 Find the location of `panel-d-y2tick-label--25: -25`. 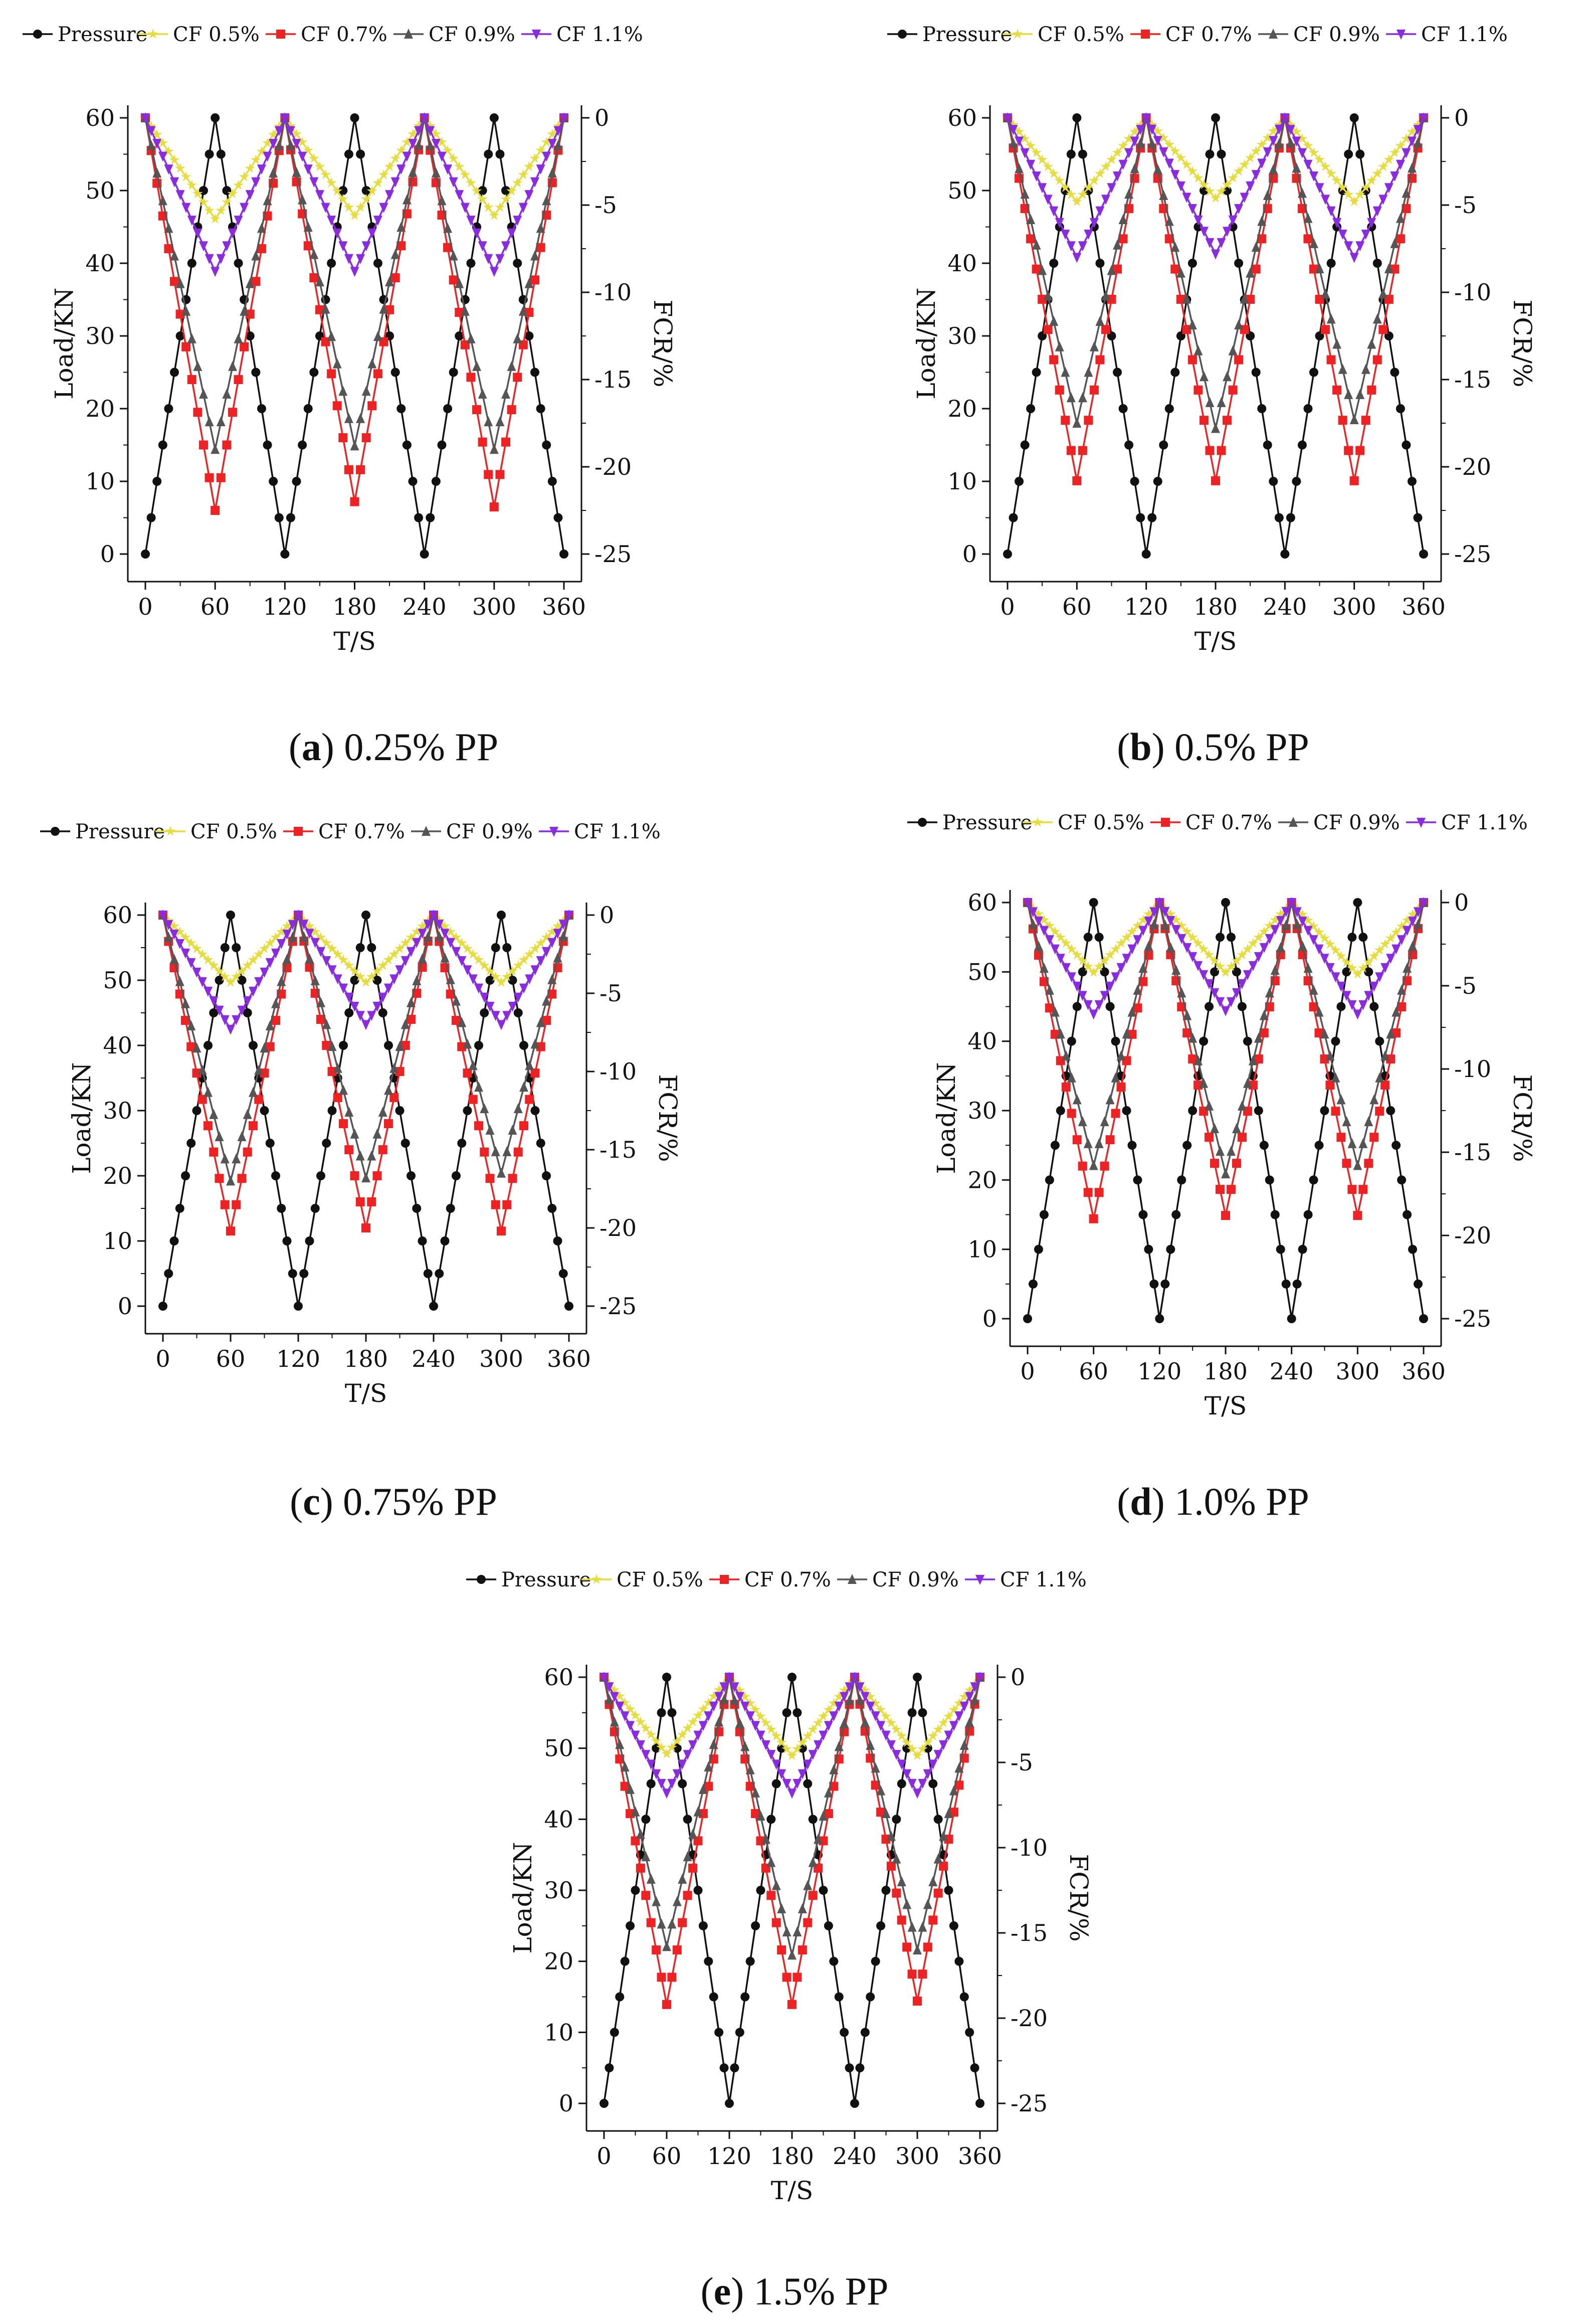

panel-d-y2tick-label--25: -25 is located at coordinates (1472, 1318).